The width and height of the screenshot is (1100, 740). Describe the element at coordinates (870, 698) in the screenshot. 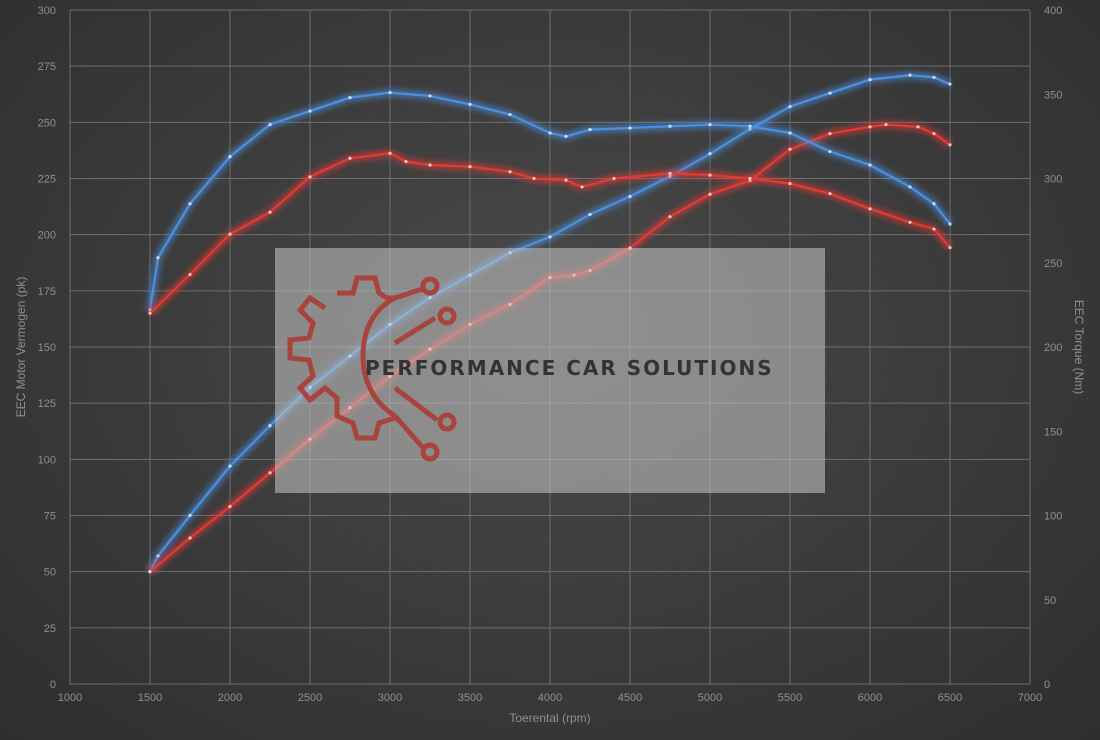

I see `x-tick-label: 6000` at that location.